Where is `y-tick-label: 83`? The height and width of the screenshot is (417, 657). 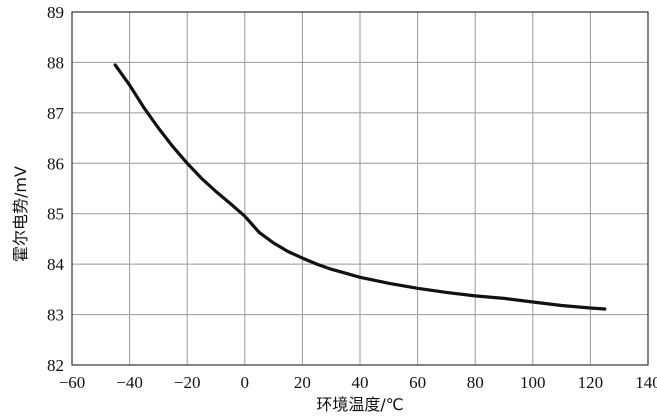 y-tick-label: 83 is located at coordinates (55, 315).